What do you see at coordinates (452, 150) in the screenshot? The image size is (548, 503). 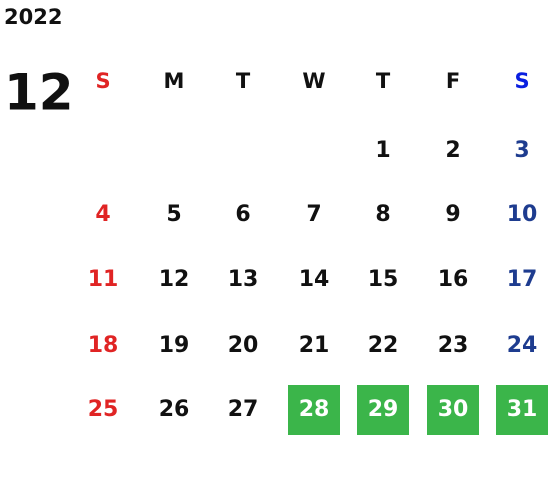 I see `day: 2` at bounding box center [452, 150].